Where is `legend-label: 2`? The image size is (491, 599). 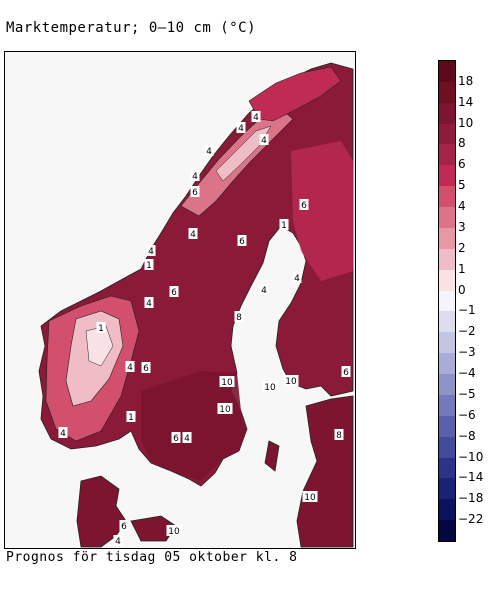
legend-label: 2 is located at coordinates (462, 247).